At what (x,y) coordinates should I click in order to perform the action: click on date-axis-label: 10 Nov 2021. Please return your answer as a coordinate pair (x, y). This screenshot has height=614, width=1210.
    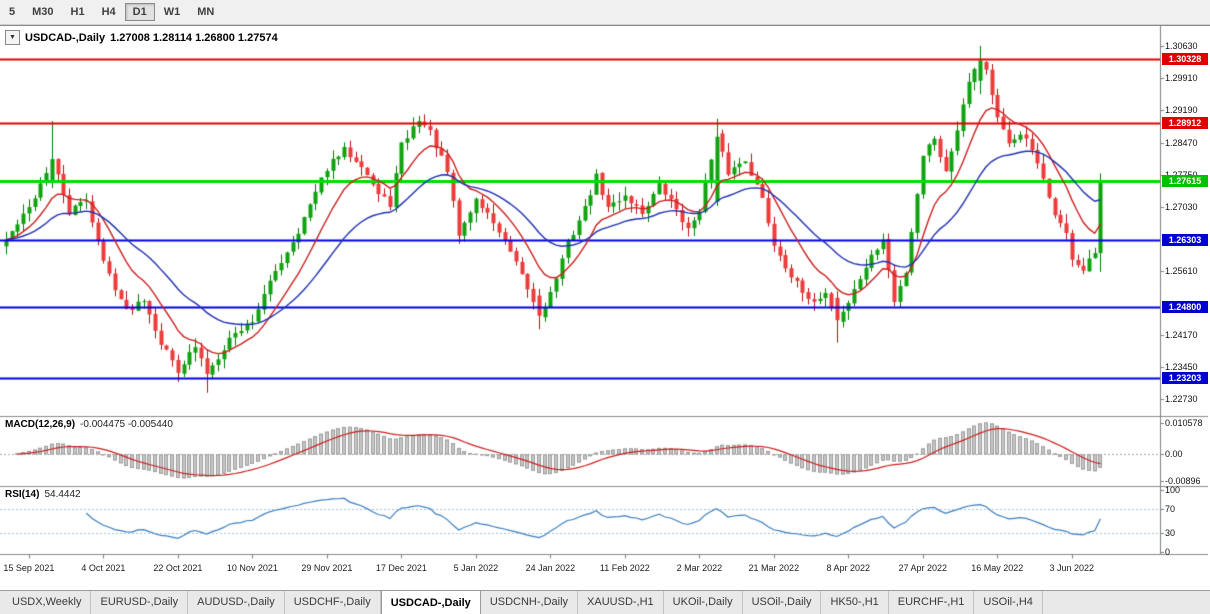
    Looking at the image, I should click on (252, 568).